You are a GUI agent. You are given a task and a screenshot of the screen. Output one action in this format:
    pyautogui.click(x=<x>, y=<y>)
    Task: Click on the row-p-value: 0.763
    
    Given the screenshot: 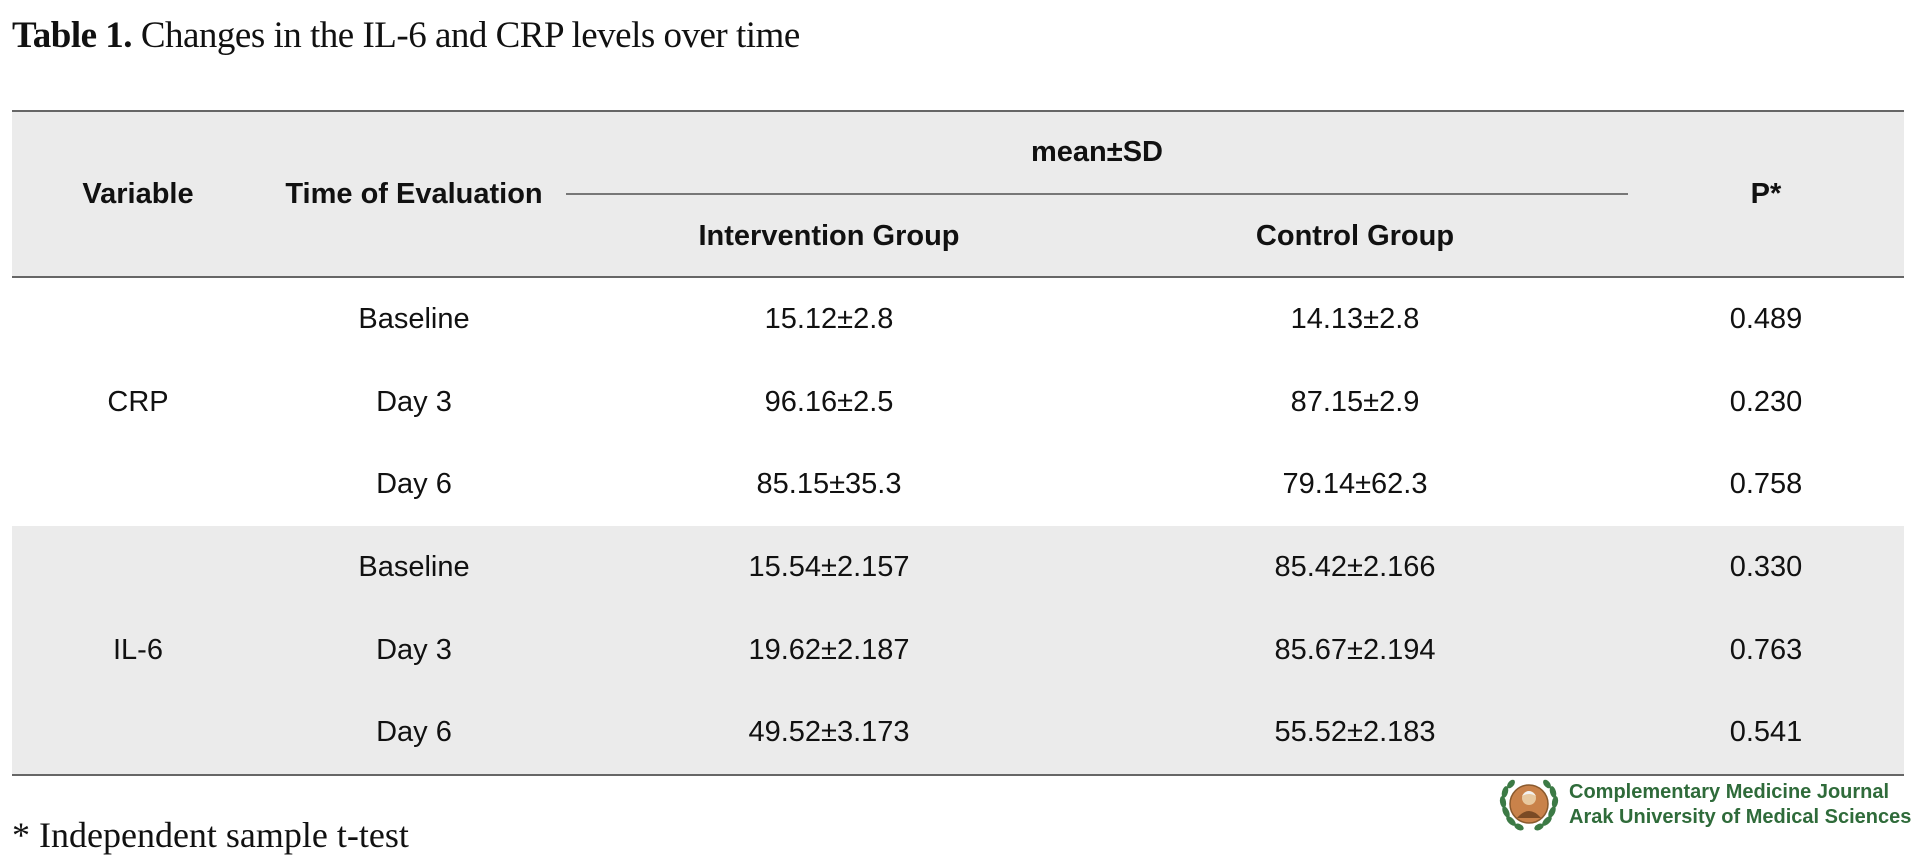 What is the action you would take?
    pyautogui.click(x=1766, y=649)
    